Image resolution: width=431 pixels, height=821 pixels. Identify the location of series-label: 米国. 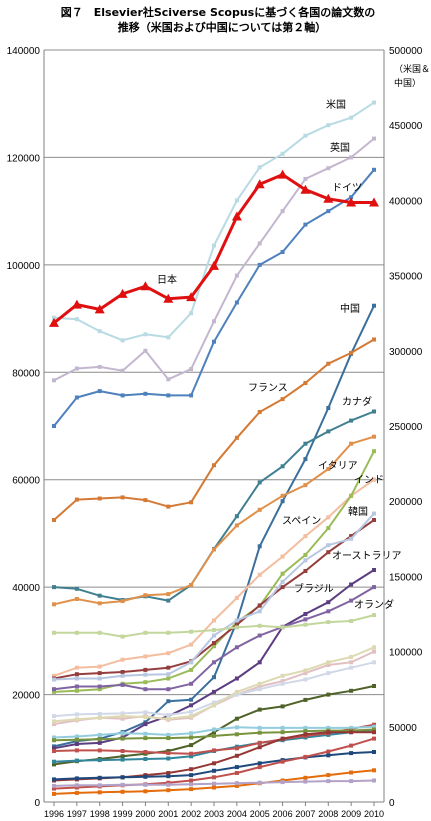
(336, 104).